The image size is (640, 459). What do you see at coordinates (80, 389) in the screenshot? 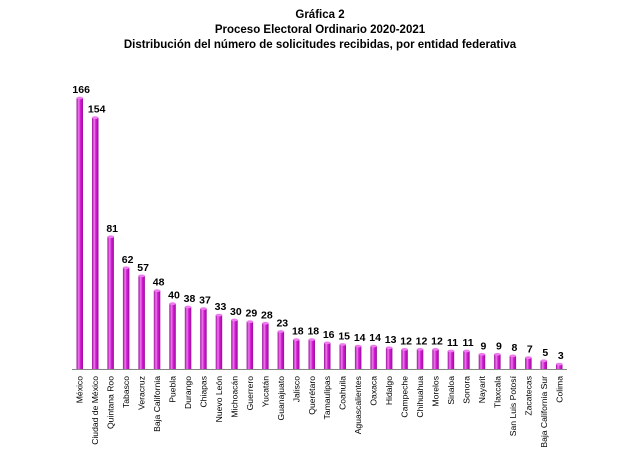
I see `category-label-0: México` at bounding box center [80, 389].